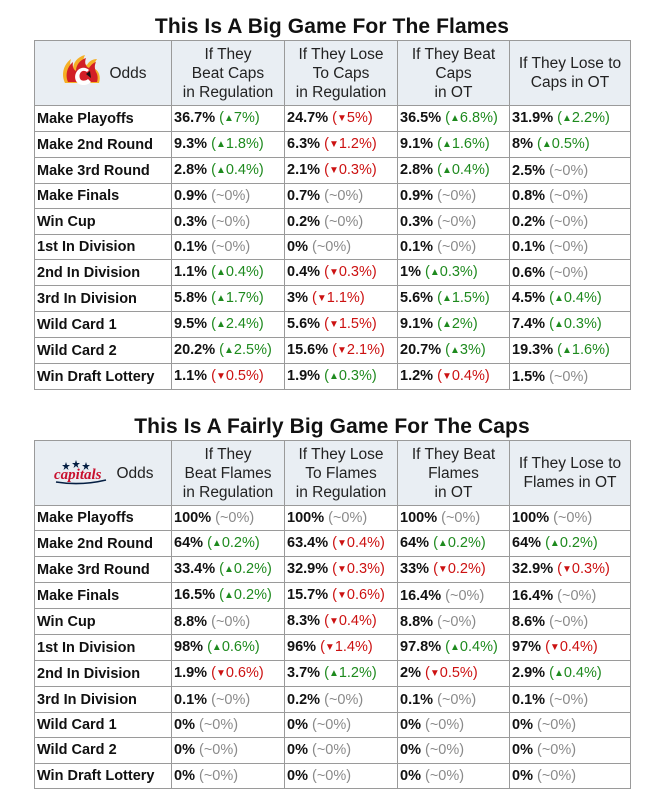 The height and width of the screenshot is (800, 663). Describe the element at coordinates (533, 350) in the screenshot. I see `odds-value: 19.3%` at that location.